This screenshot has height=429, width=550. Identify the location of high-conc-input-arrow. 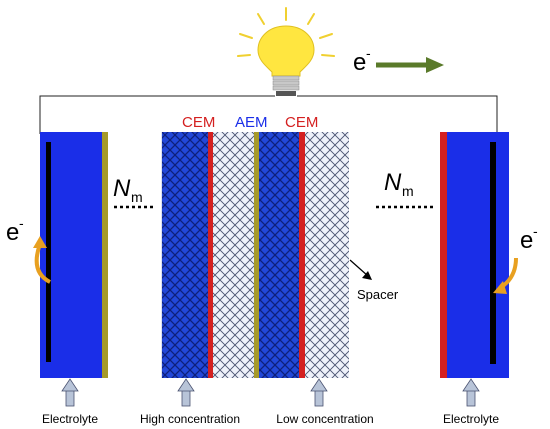
(186, 392).